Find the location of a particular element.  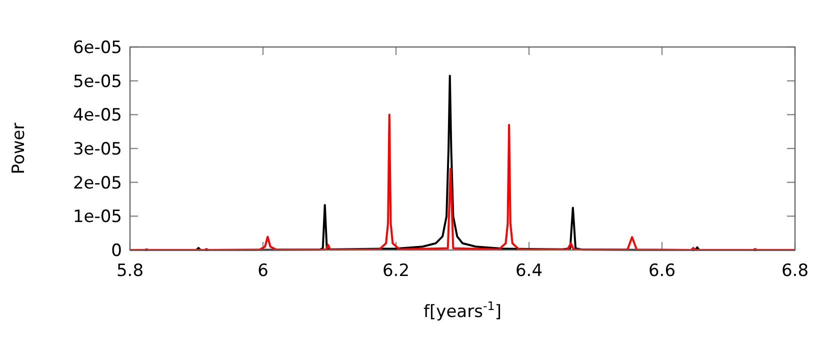

y-tick-label: 3e-05 is located at coordinates (97, 150).